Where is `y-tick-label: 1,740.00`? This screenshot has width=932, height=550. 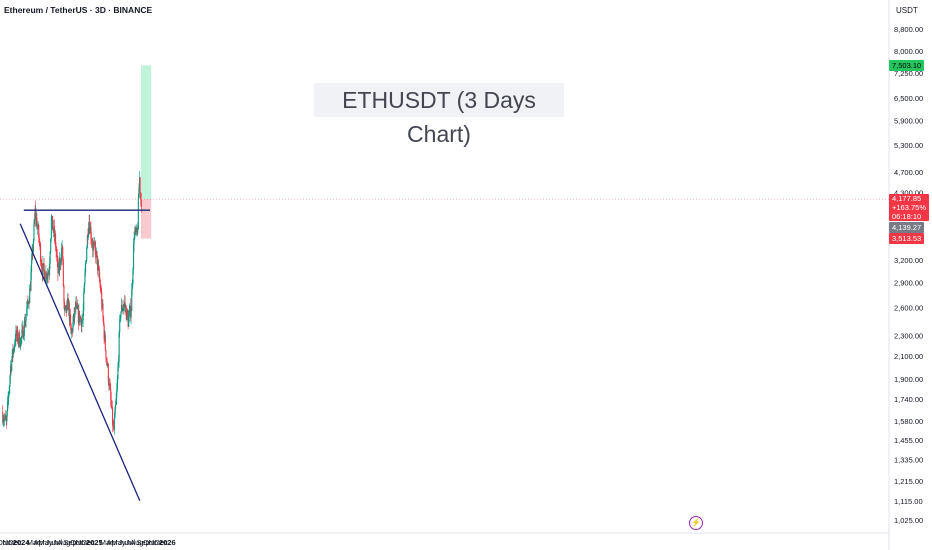 y-tick-label: 1,740.00 is located at coordinates (908, 399).